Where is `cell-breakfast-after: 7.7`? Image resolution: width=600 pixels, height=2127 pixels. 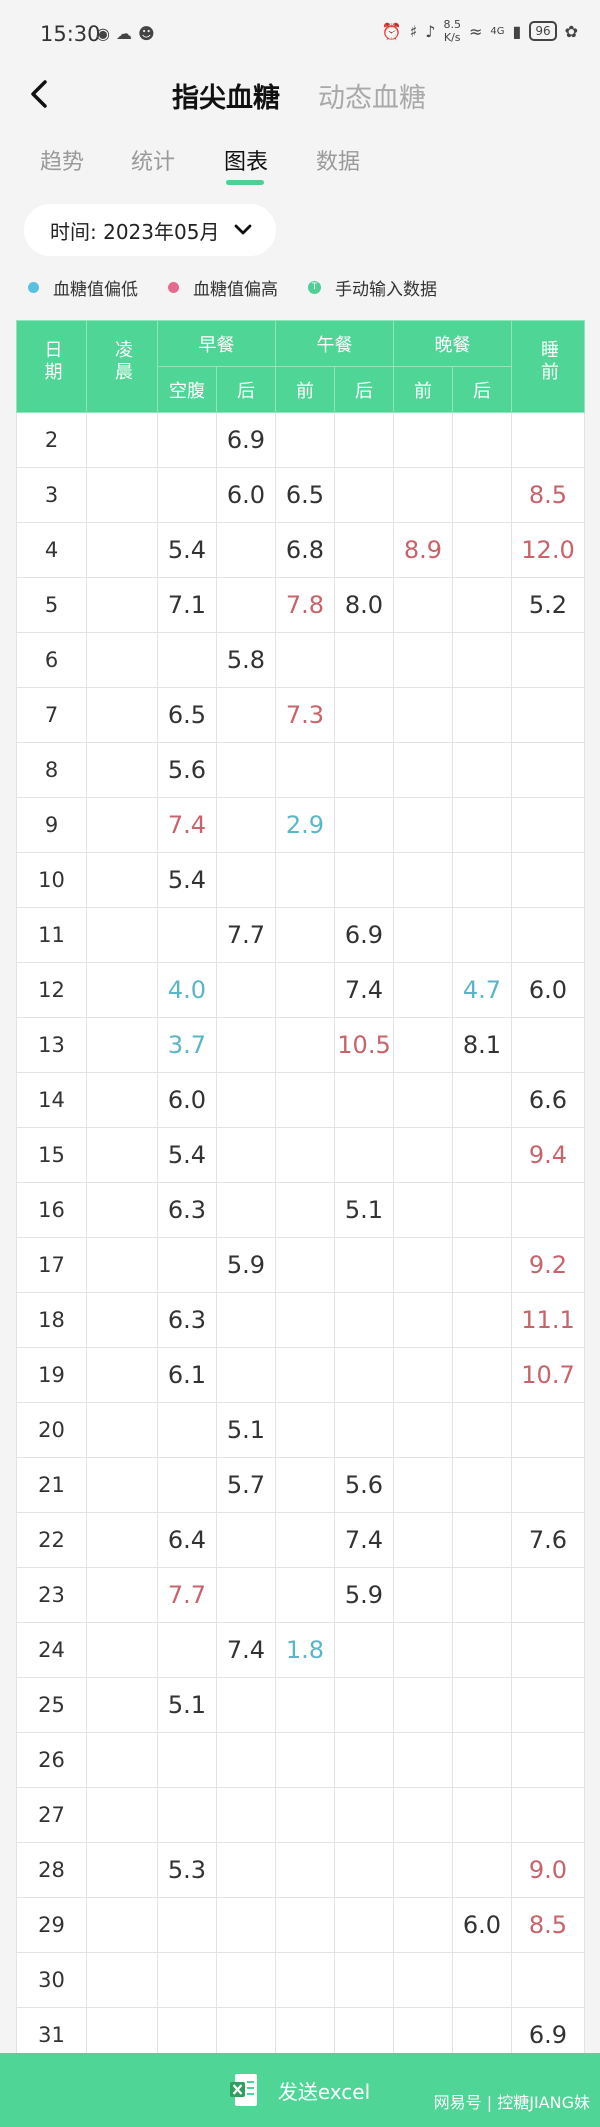 cell-breakfast-after: 7.7 is located at coordinates (246, 935).